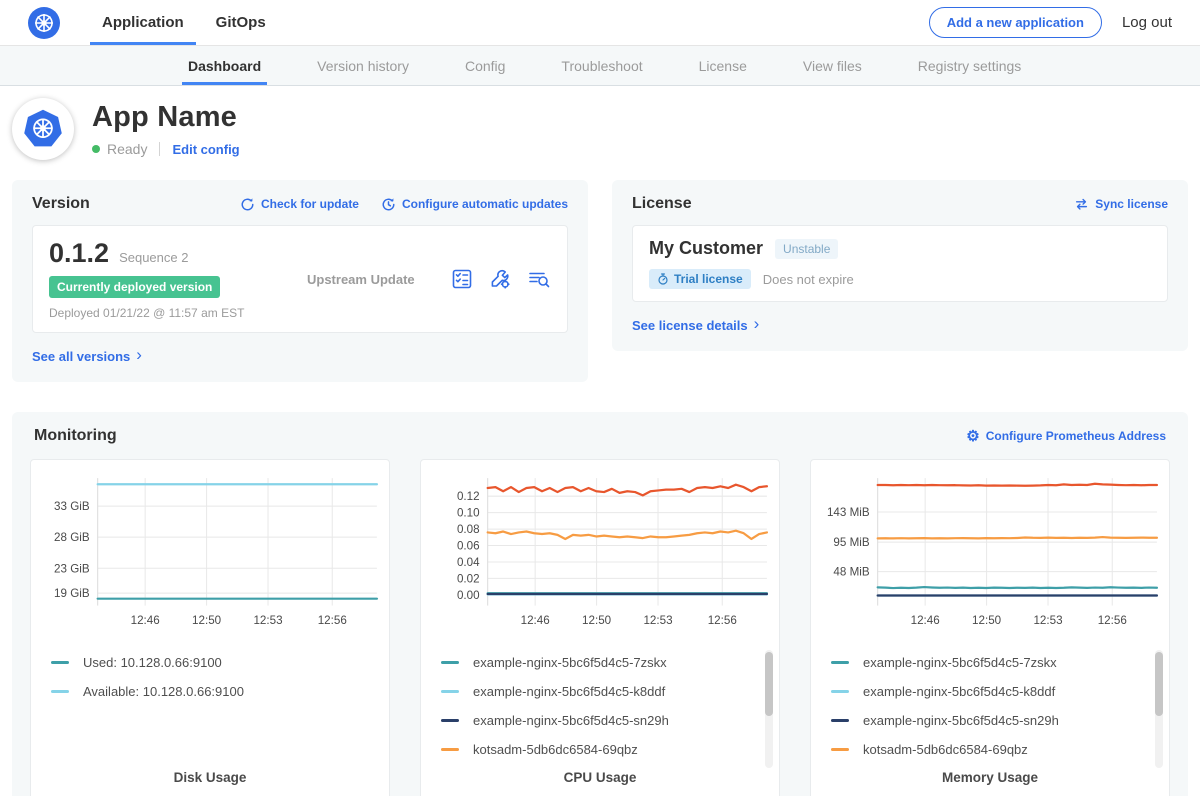 This screenshot has width=1200, height=796. I want to click on license-expiry: Does not expire, so click(808, 279).